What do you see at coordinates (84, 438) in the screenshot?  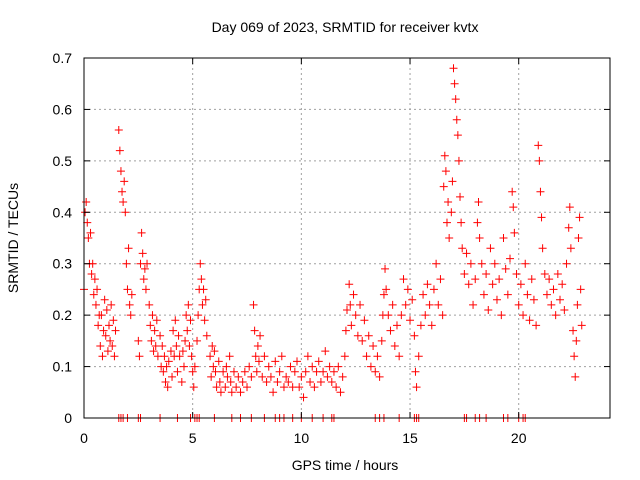 I see `x-tick-label: 0` at bounding box center [84, 438].